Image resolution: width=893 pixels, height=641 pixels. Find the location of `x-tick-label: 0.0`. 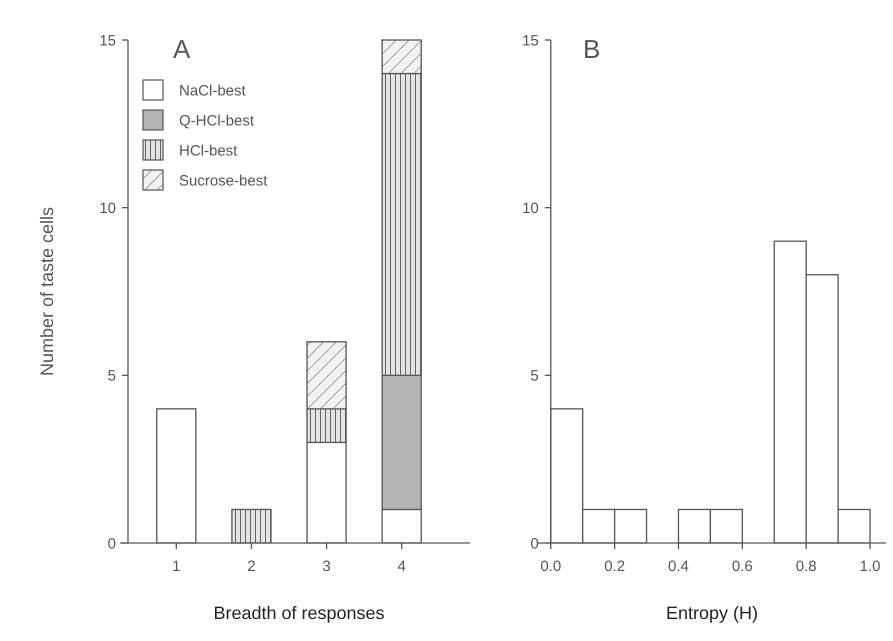

x-tick-label: 0.0 is located at coordinates (551, 566).